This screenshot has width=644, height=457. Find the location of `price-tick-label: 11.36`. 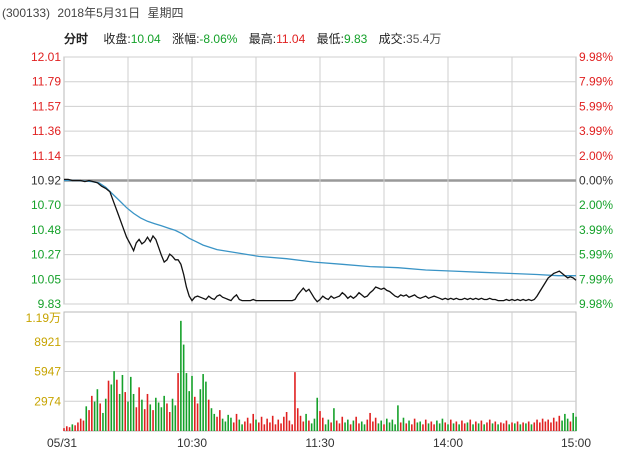

price-tick-label: 11.36 is located at coordinates (46, 131).